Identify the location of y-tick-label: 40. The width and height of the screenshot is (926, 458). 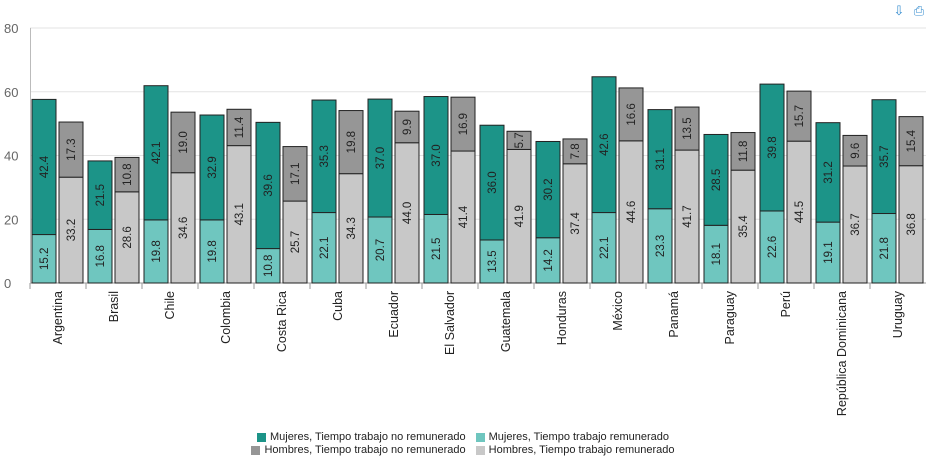
(11, 156).